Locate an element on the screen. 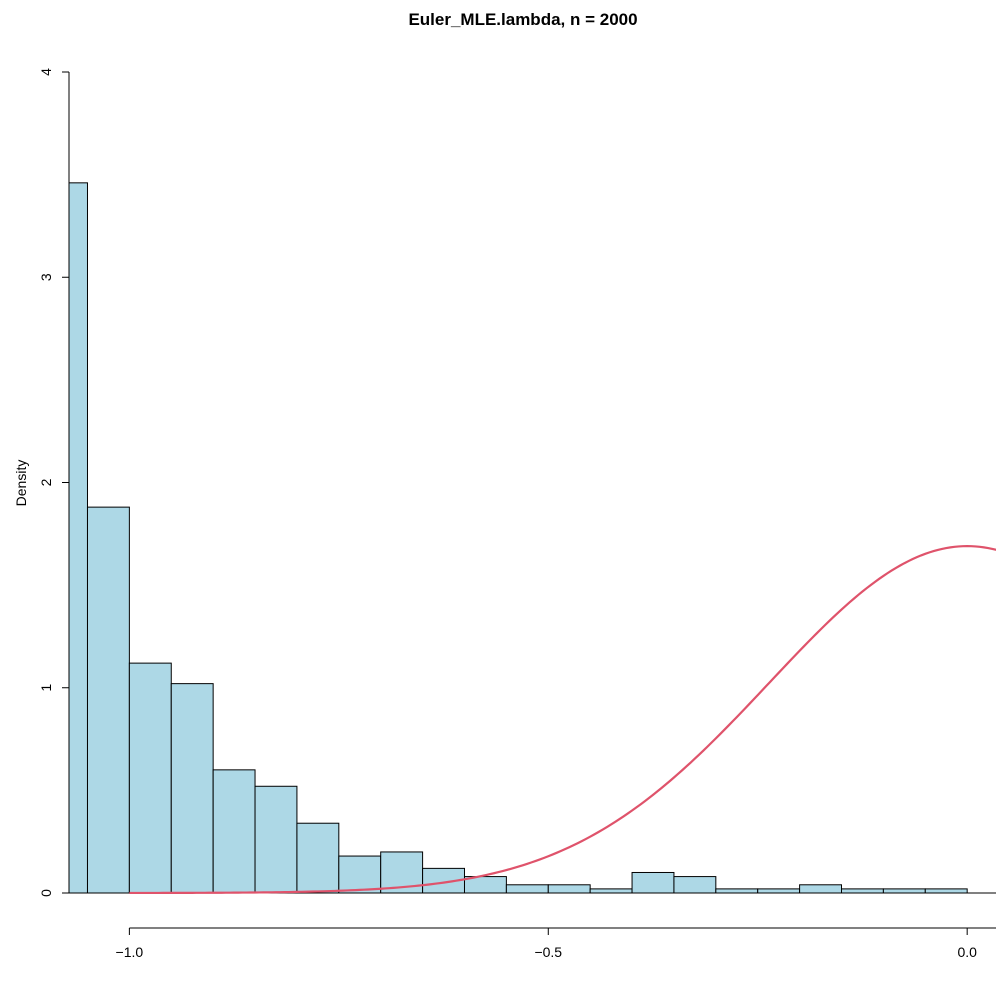 This screenshot has width=996, height=996. chart-title: Euler_MLE.lambda, n = 2000 is located at coordinates (522, 19).